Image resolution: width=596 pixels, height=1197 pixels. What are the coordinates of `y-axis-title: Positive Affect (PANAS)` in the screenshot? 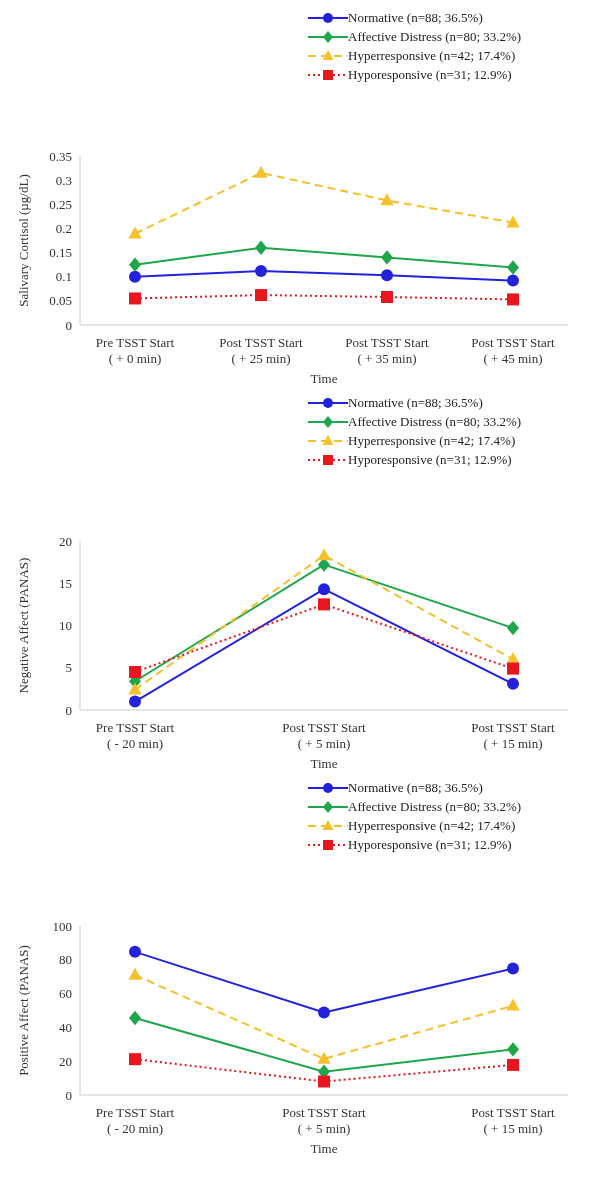 It's located at (23, 1010).